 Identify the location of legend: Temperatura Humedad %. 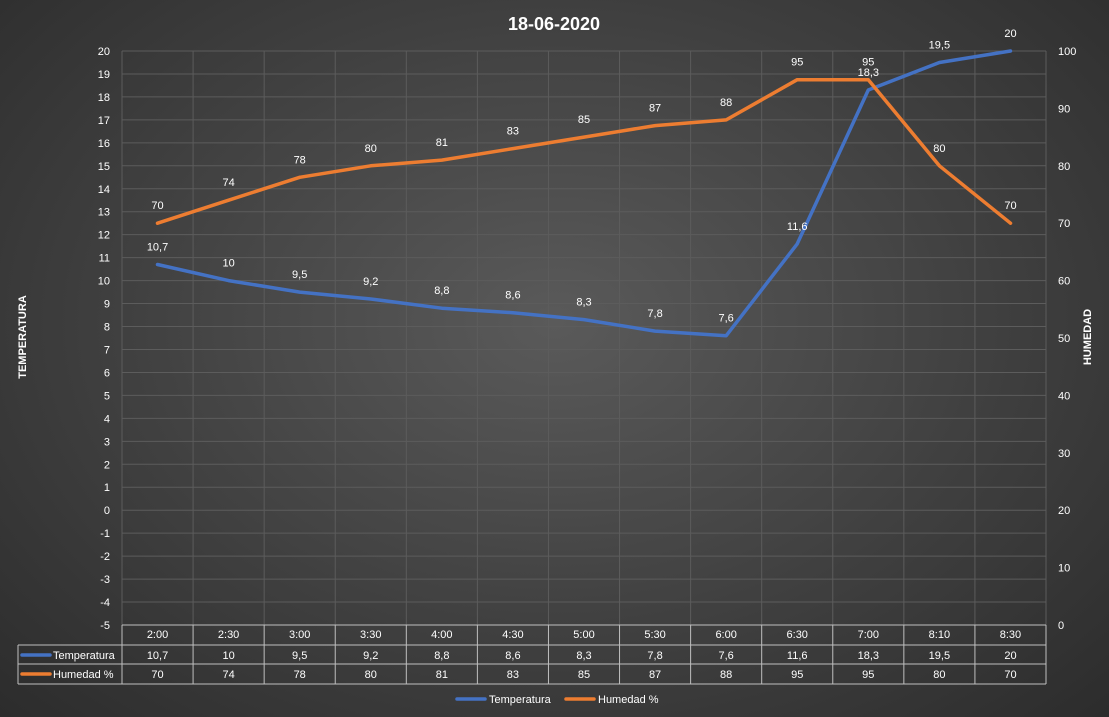
(557, 700).